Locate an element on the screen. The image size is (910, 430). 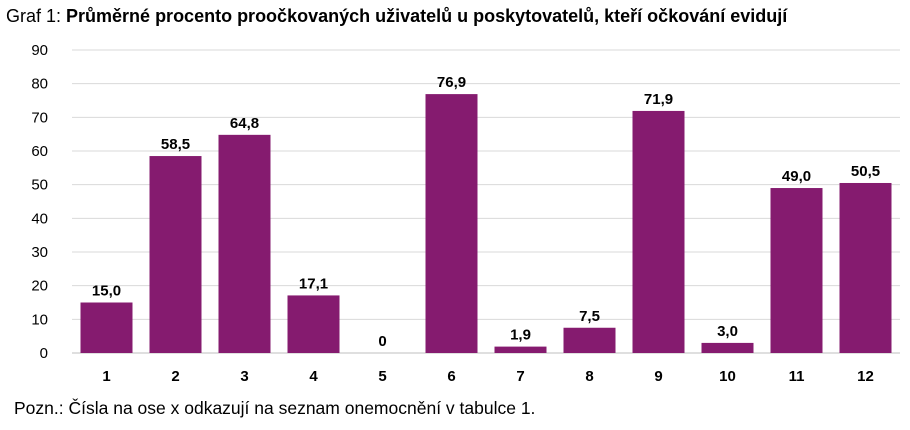
data-label-11: 49,0 is located at coordinates (796, 176).